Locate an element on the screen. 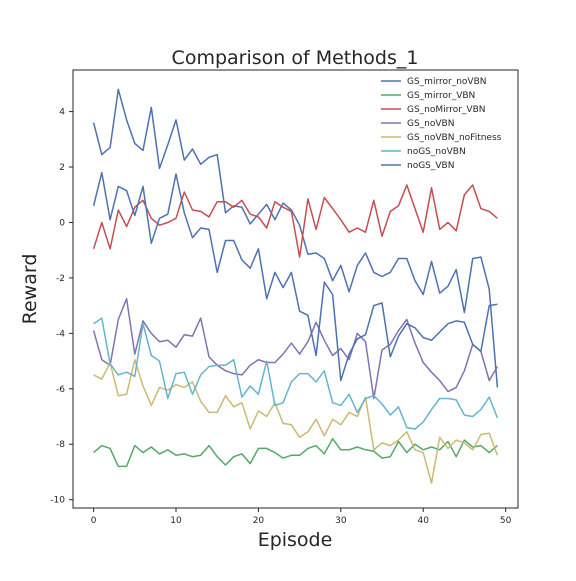 Image resolution: width=576 pixels, height=581 pixels. x-tick-label: 20 is located at coordinates (259, 521).